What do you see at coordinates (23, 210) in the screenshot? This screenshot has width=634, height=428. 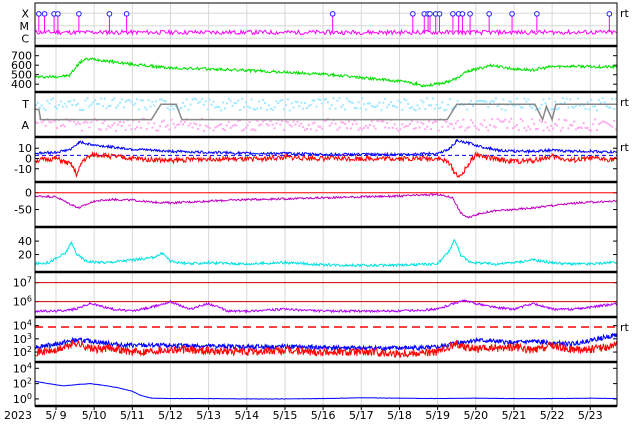 I see `y-tick-label: -50` at bounding box center [23, 210].